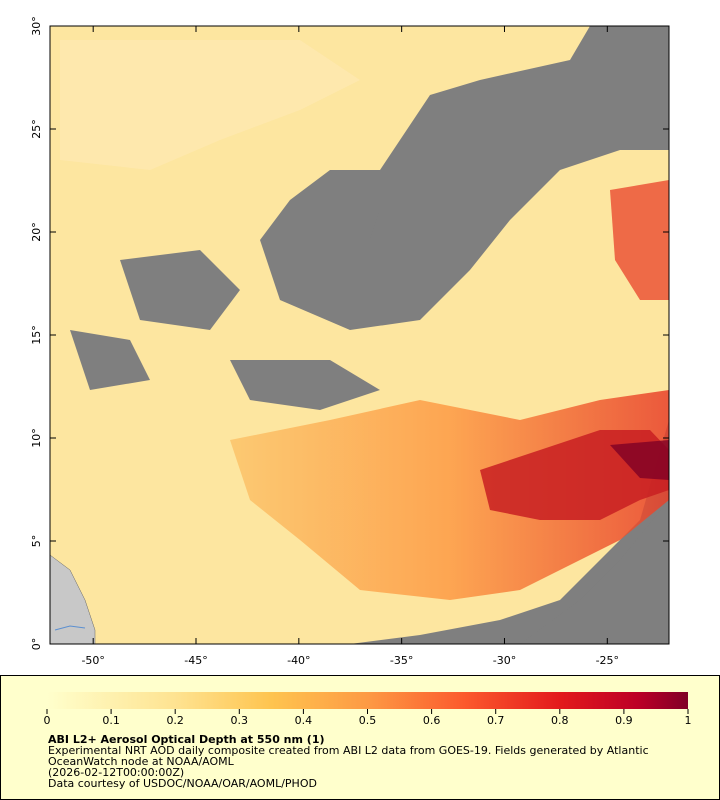  What do you see at coordinates (175, 720) in the screenshot?
I see `colorbar-tick-label: 0.2` at bounding box center [175, 720].